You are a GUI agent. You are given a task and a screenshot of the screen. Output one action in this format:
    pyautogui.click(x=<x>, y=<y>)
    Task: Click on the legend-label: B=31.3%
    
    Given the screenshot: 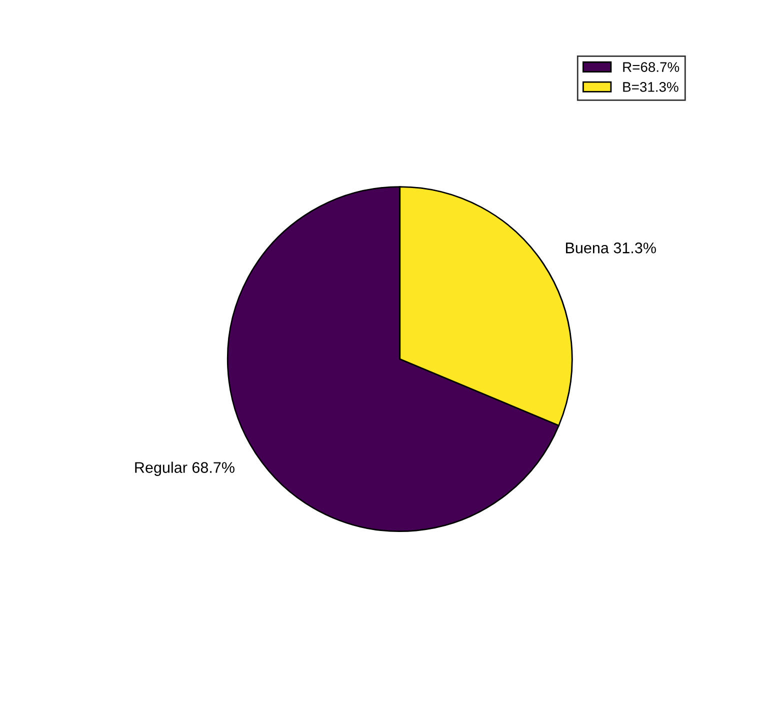 What is the action you would take?
    pyautogui.click(x=650, y=87)
    